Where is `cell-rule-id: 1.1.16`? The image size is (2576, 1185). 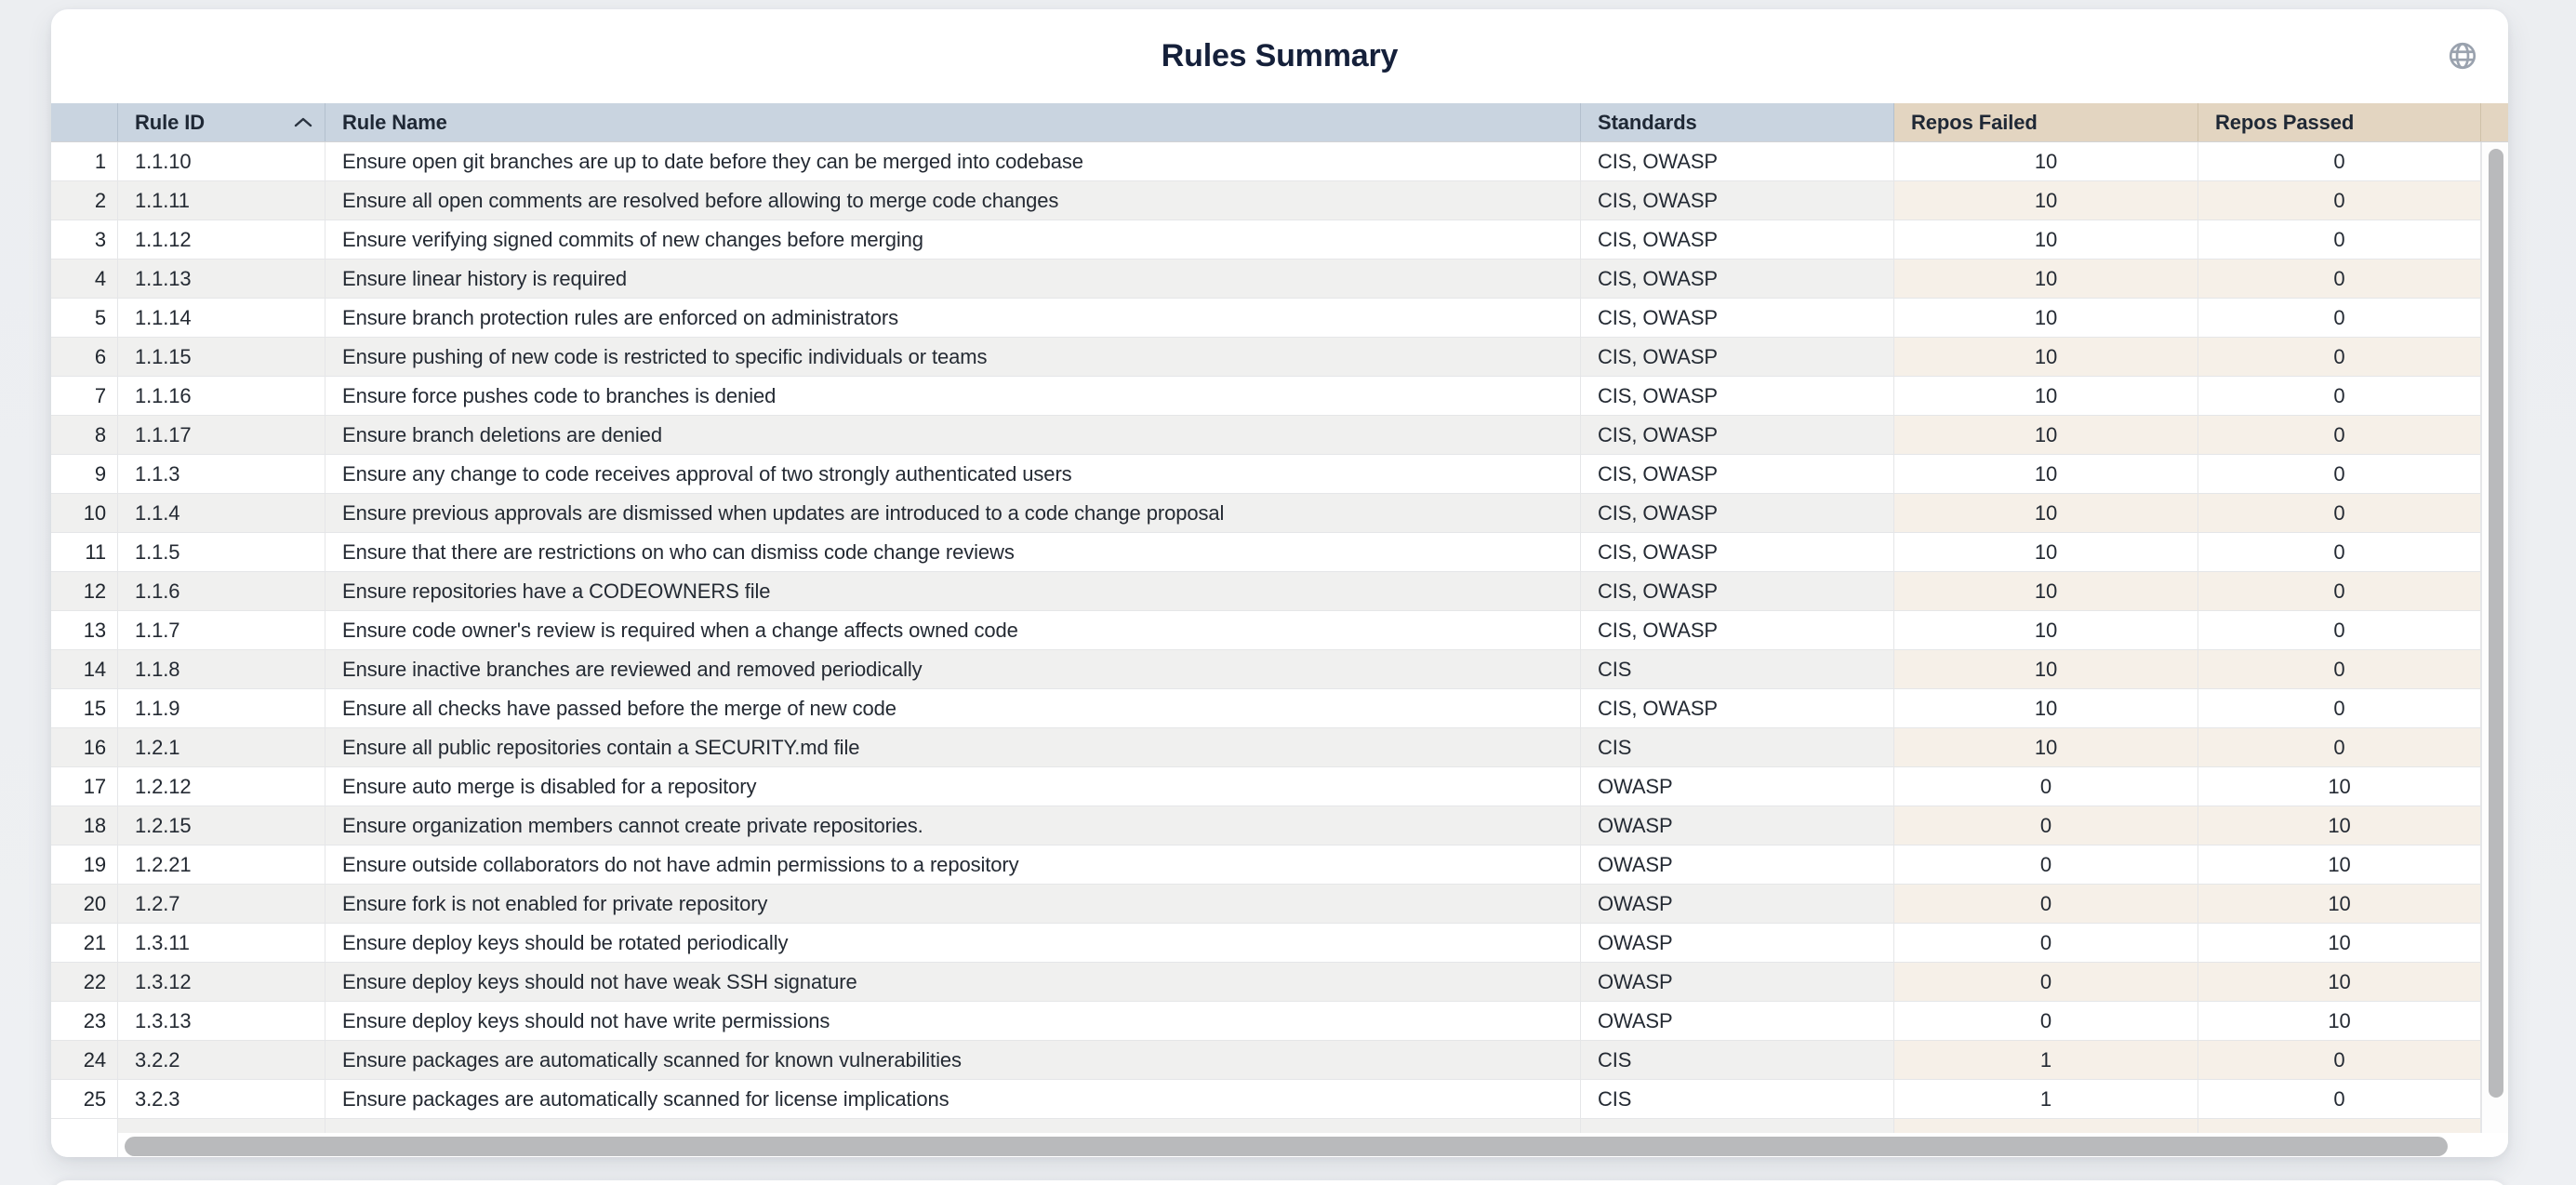 cell-rule-id: 1.1.16 is located at coordinates (221, 397).